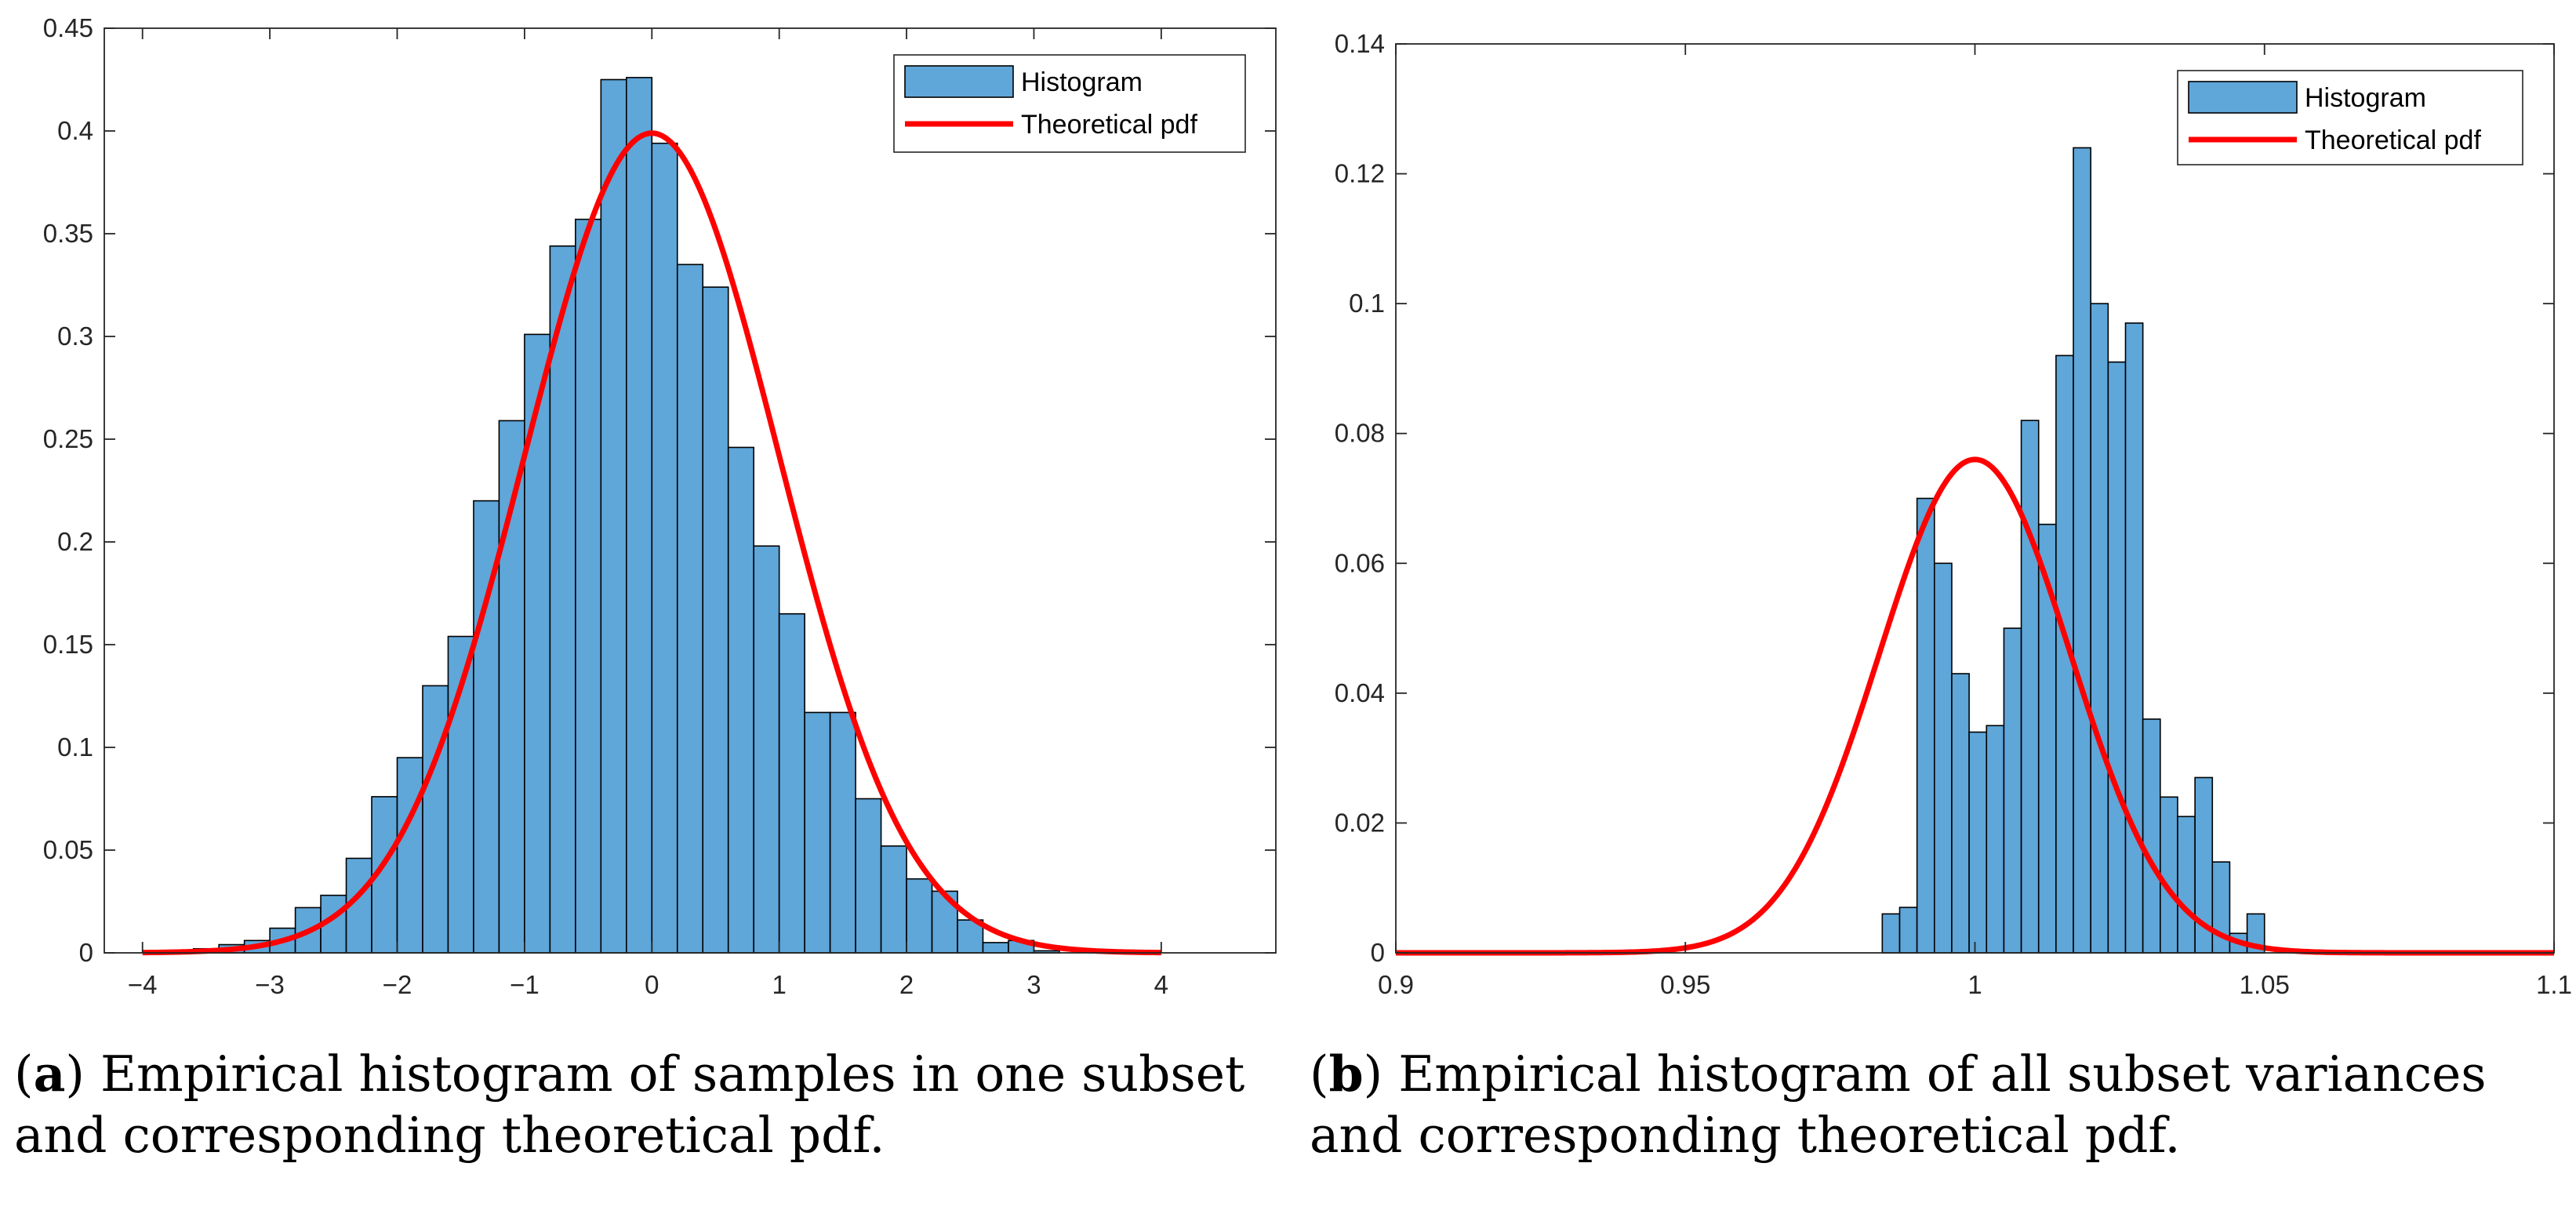 This screenshot has height=1214, width=2576. I want to click on x-tick-label: −3, so click(270, 984).